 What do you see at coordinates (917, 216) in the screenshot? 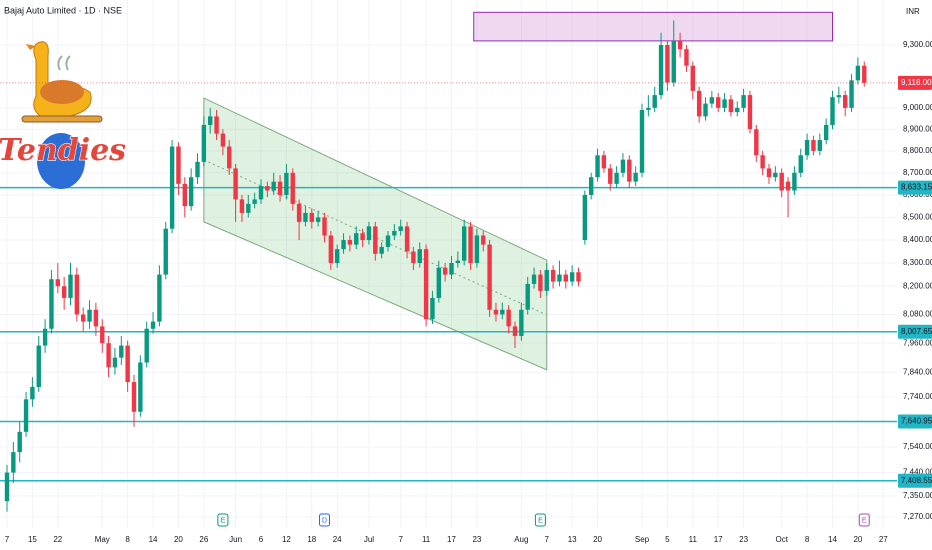
I see `y-tick-label: 8,500.00` at bounding box center [917, 216].